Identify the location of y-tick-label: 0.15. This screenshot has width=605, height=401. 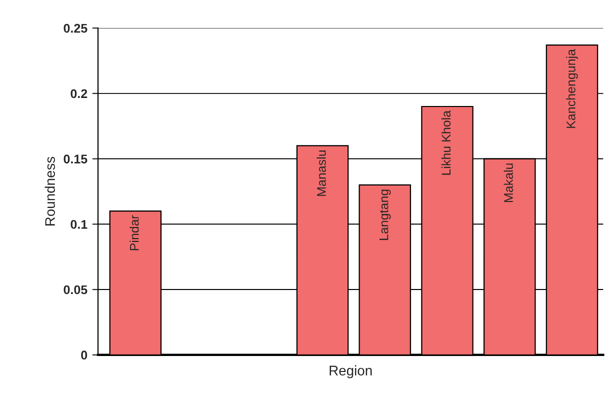
(76, 159).